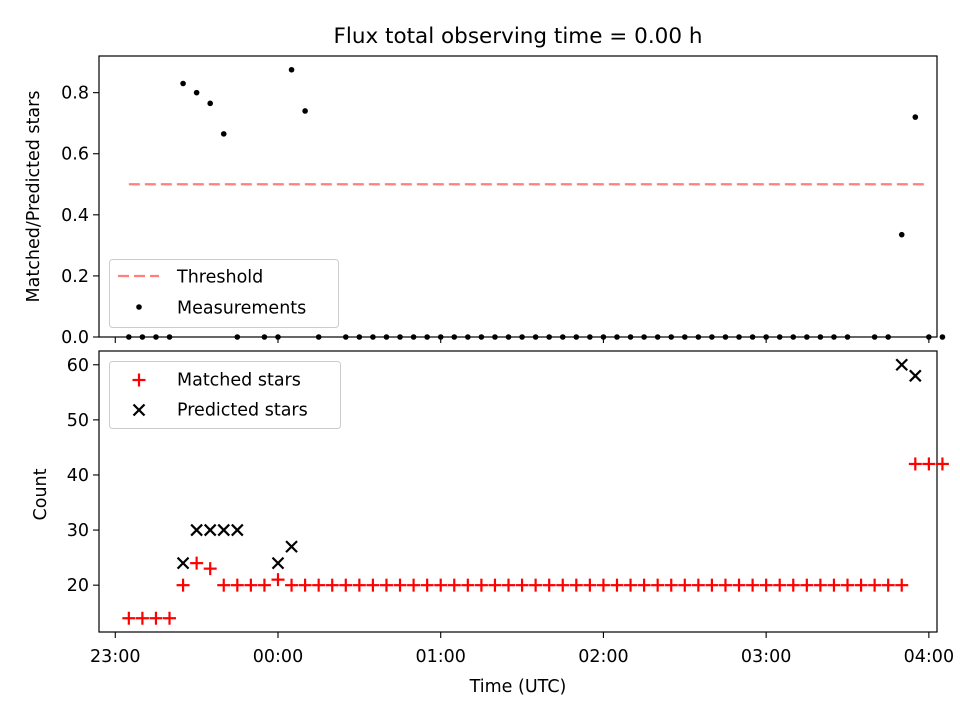  I want to click on bottom-ytick-label: 20, so click(78, 586).